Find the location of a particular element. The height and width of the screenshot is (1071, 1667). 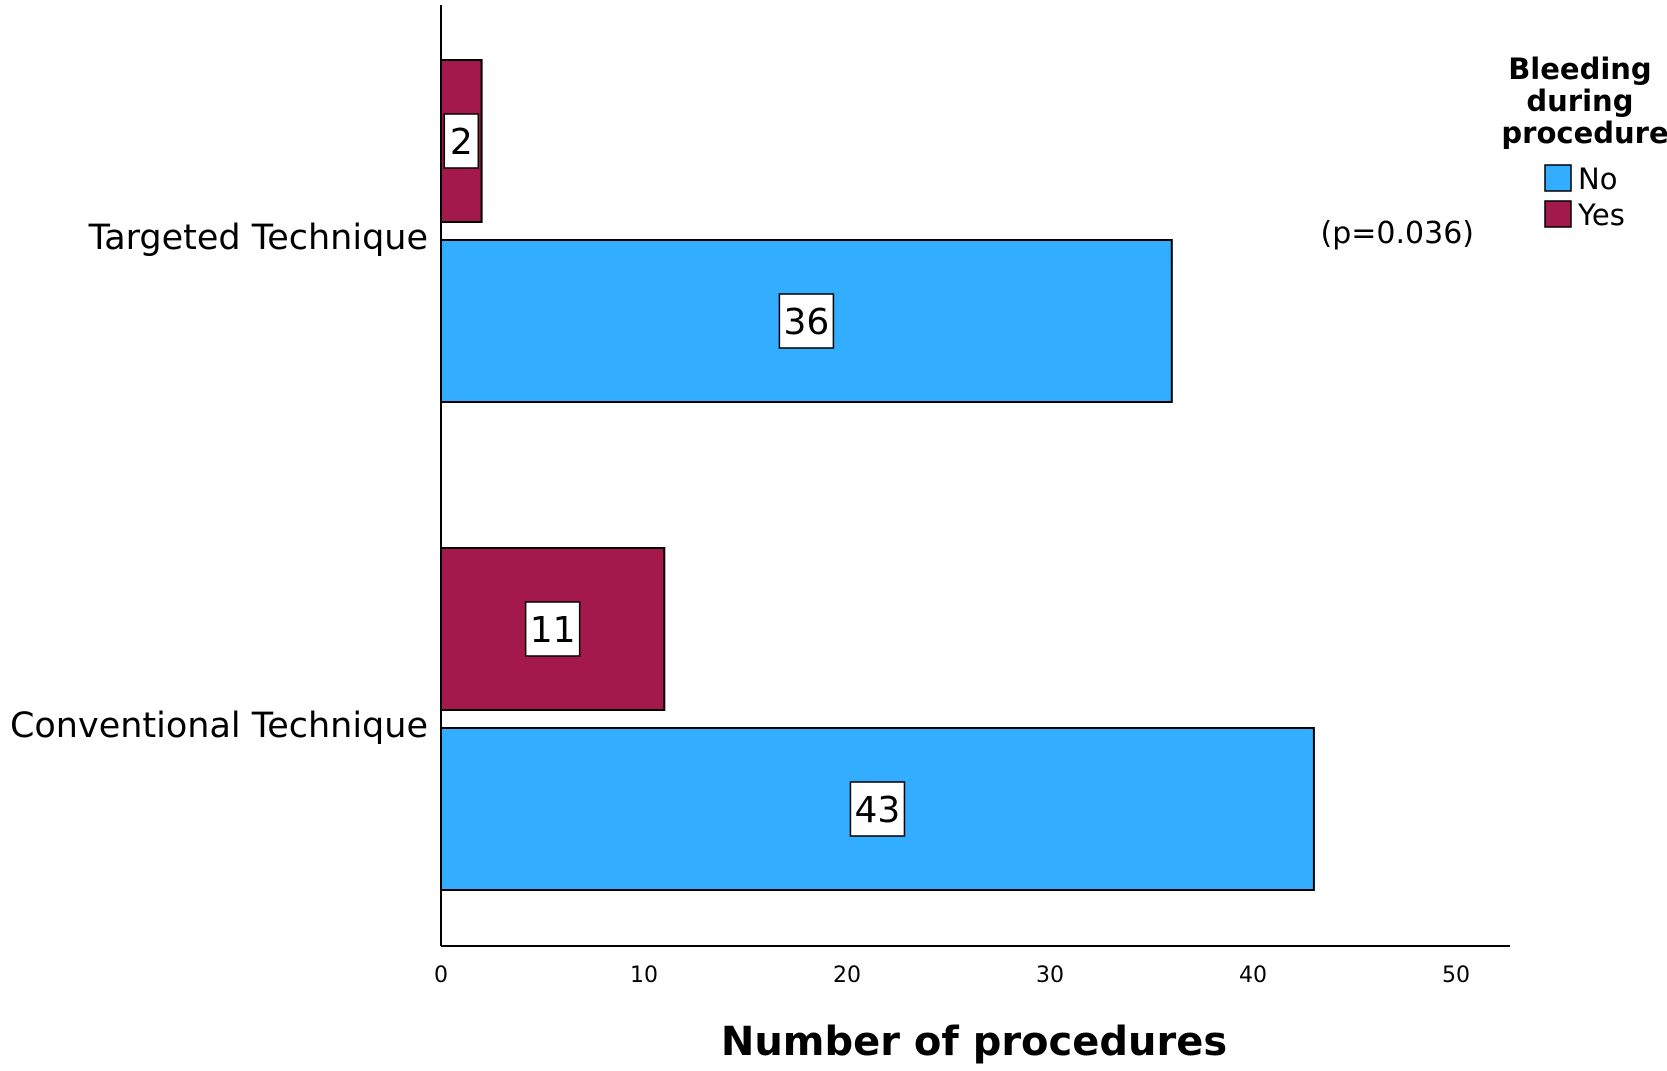

category-labels-layer: Targeted Technique Conventional Technique is located at coordinates (219, 482).